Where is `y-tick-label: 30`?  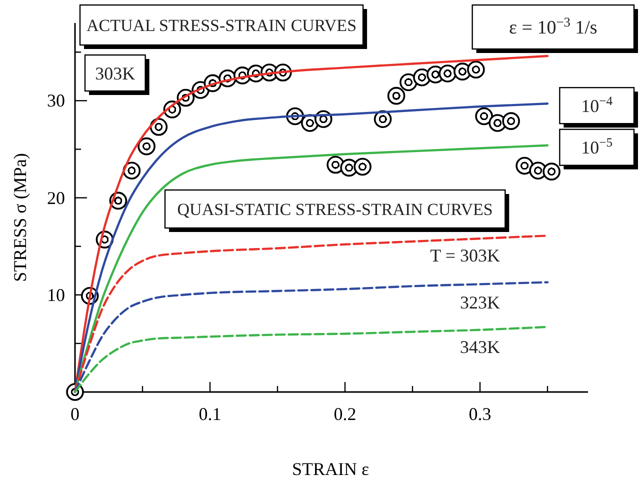
y-tick-label: 30 is located at coordinates (56, 100).